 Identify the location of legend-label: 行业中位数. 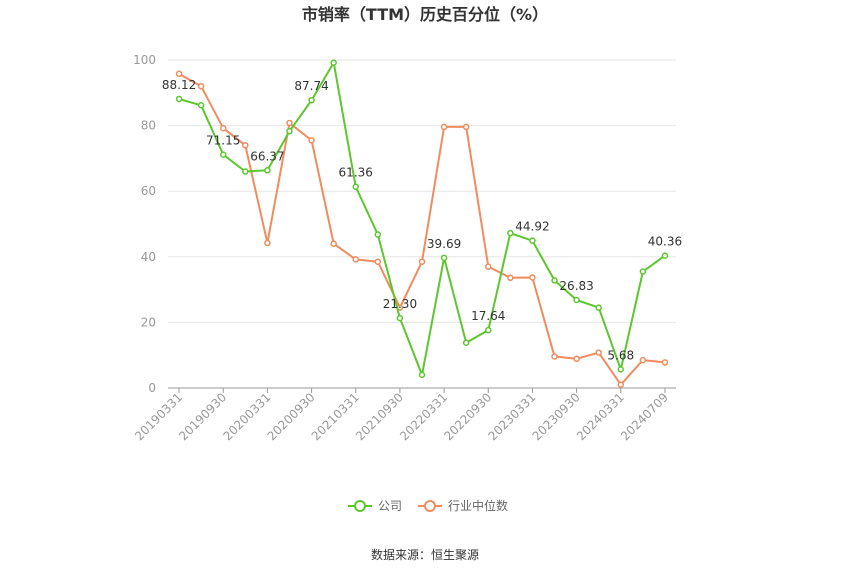
(478, 505).